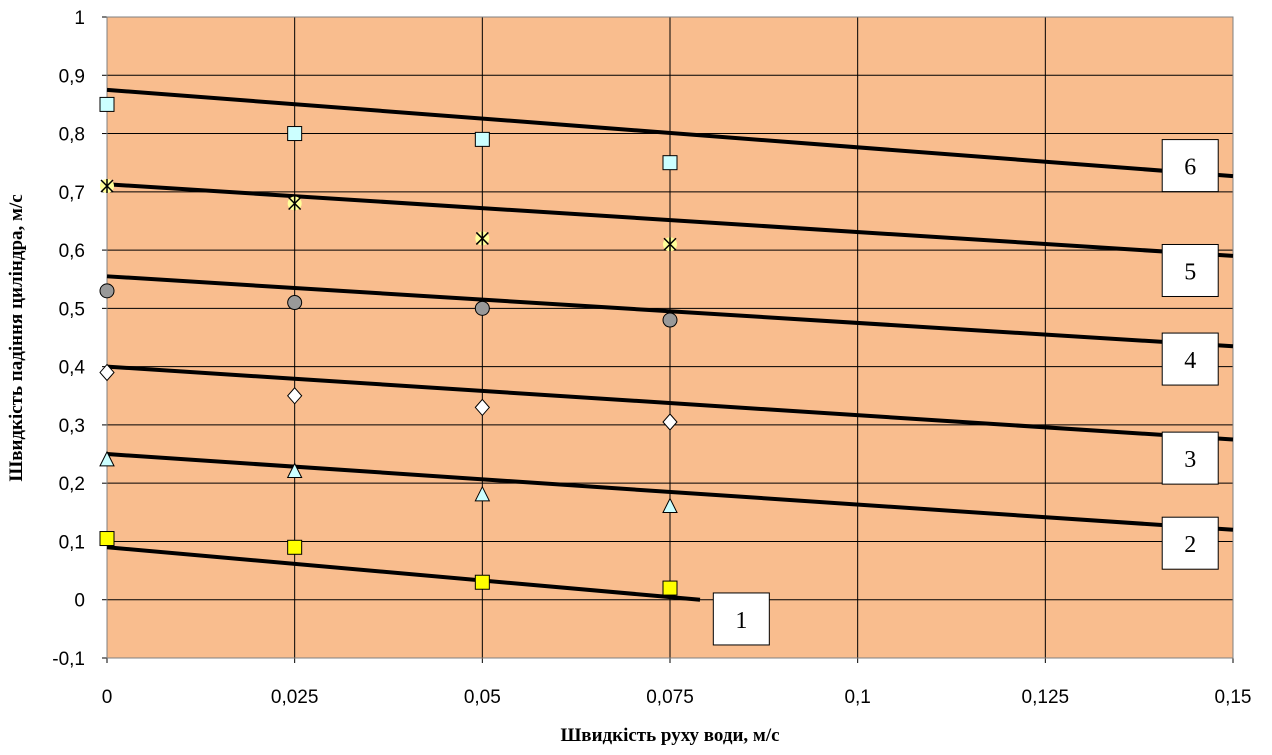  I want to click on line-label-6: 6, so click(1190, 166).